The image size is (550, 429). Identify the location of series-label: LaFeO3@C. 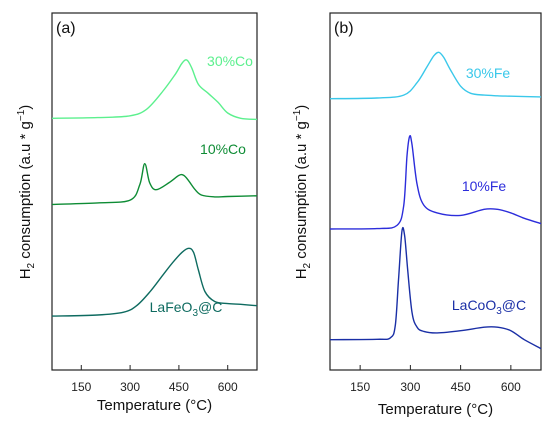
(186, 309).